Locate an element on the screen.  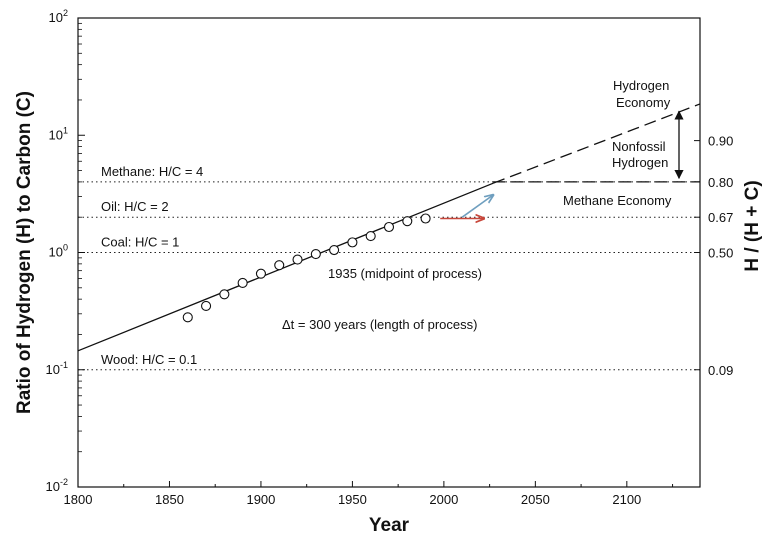
x-tick-label: 2050 is located at coordinates (535, 499).